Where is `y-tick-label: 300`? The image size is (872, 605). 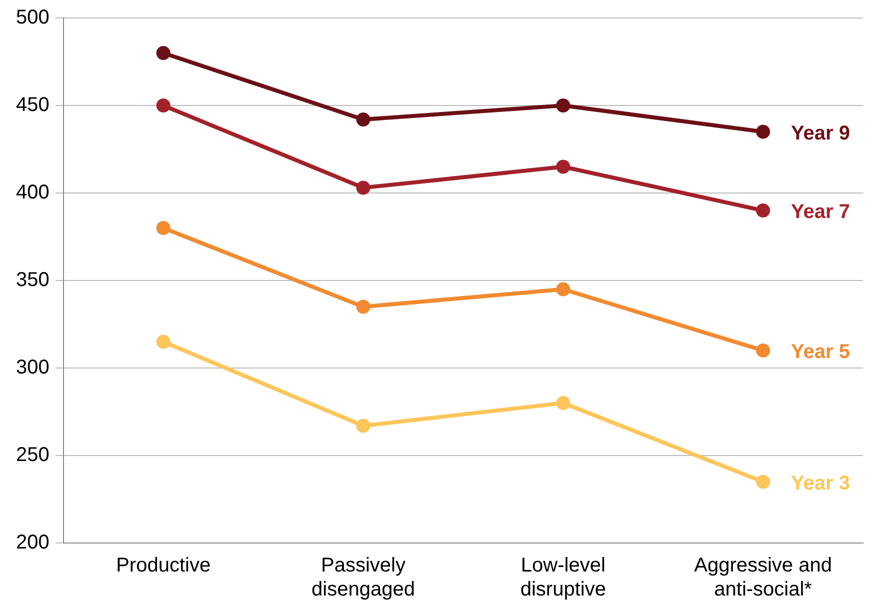 y-tick-label: 300 is located at coordinates (33, 367).